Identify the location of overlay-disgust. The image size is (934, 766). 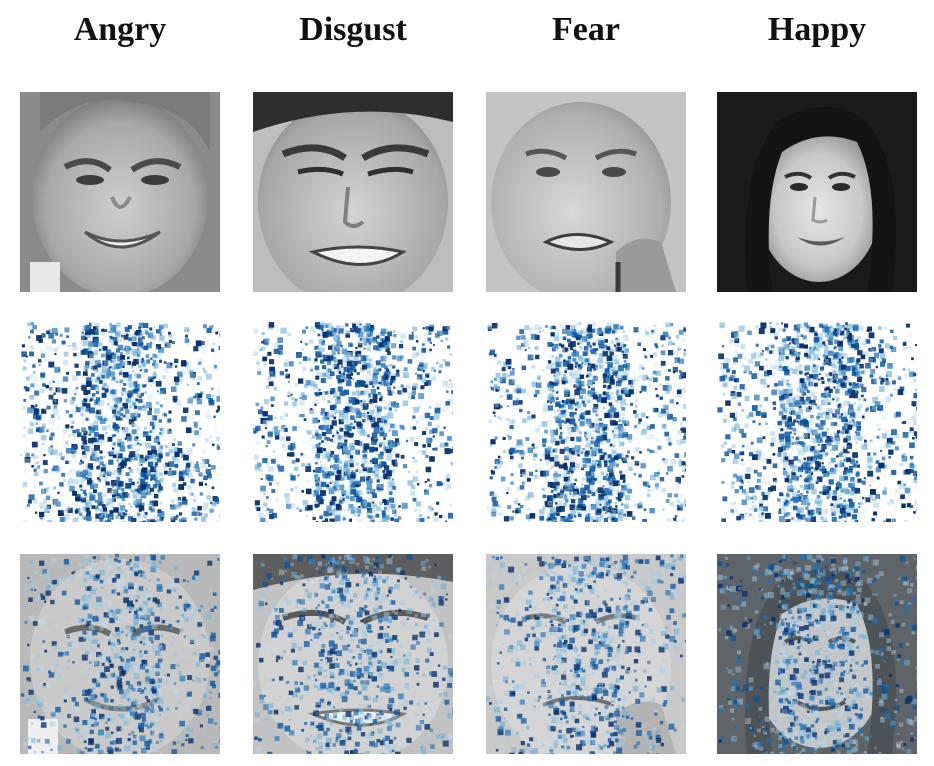
(353, 654).